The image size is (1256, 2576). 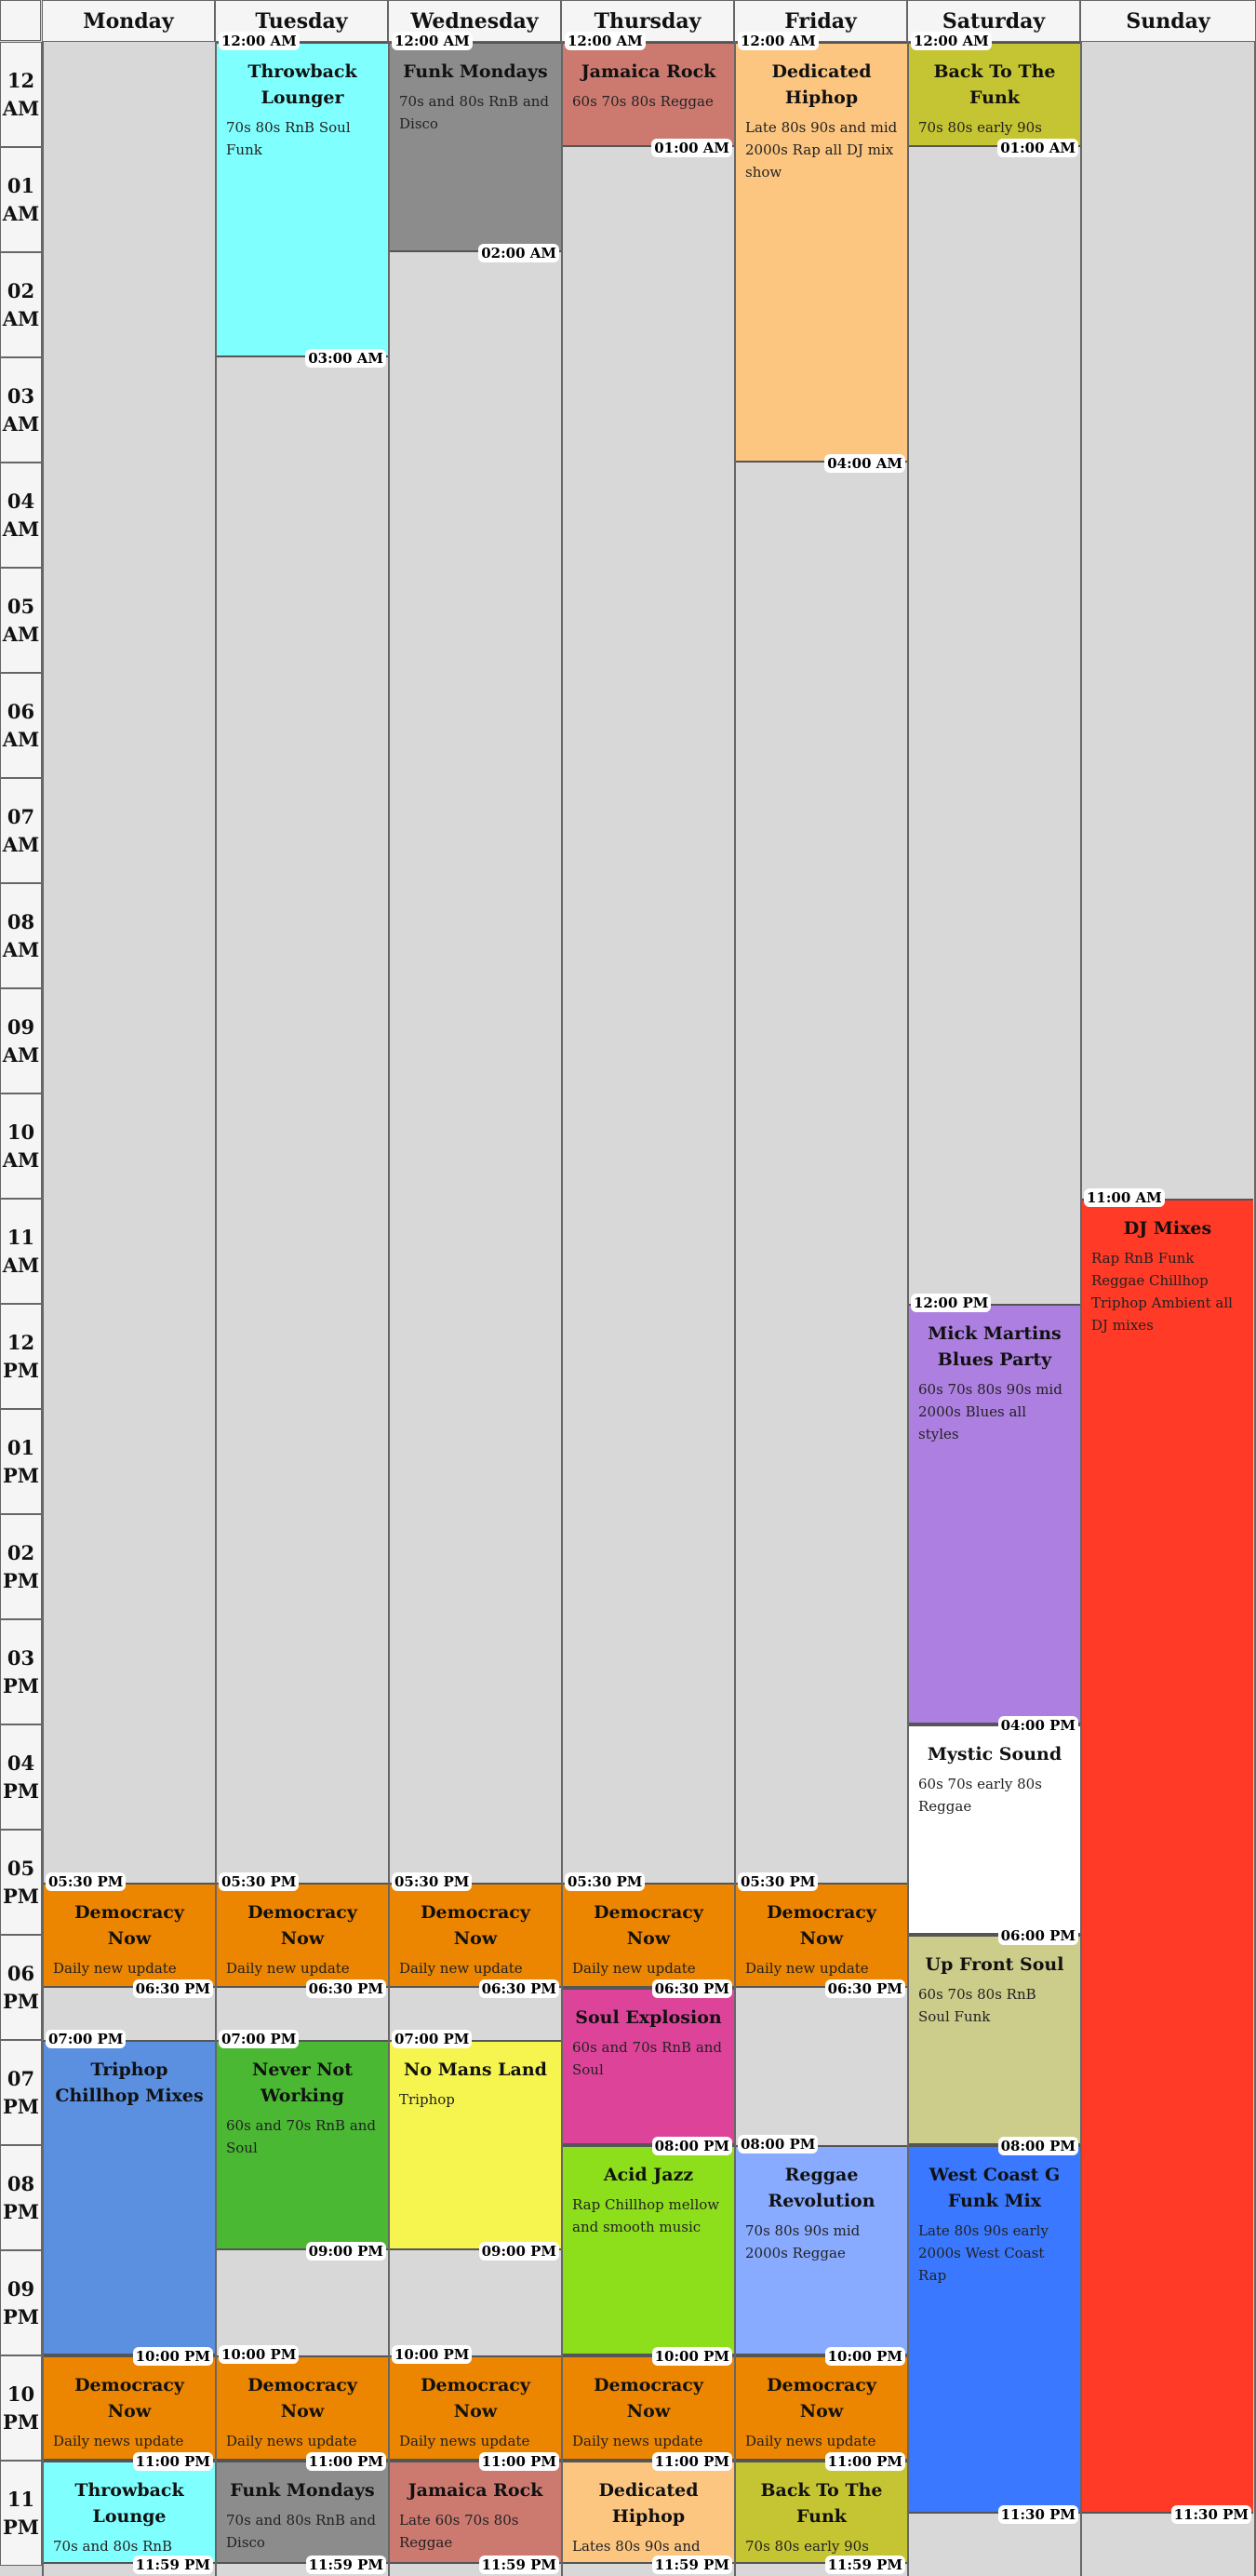 What do you see at coordinates (821, 2503) in the screenshot?
I see `event-title: Back To The Funk` at bounding box center [821, 2503].